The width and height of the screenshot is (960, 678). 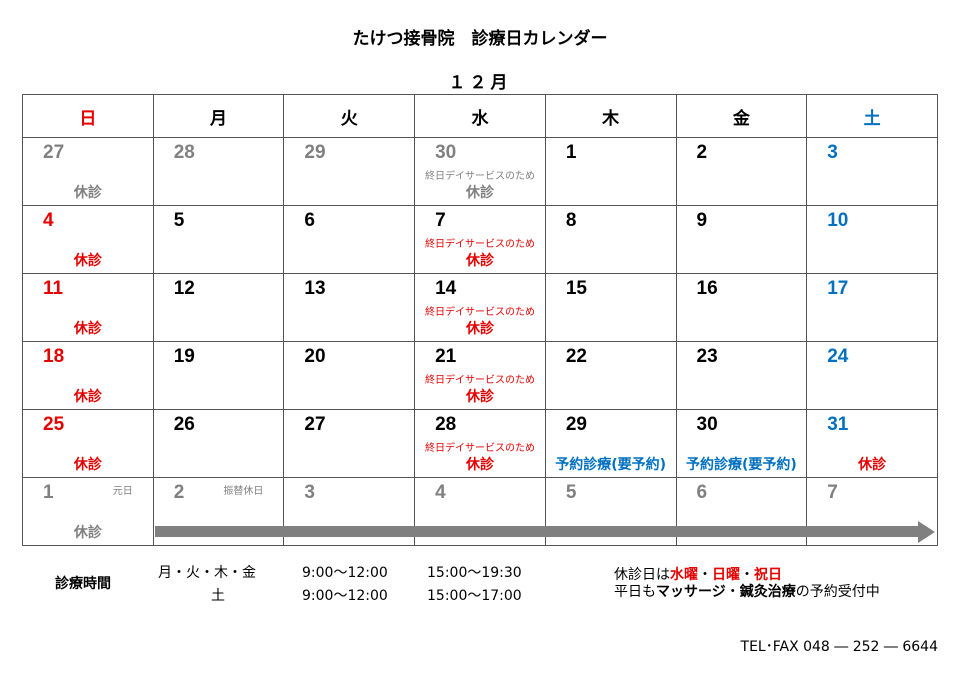 What do you see at coordinates (837, 592) in the screenshot?
I see `notice2-suffix: の予約受付中` at bounding box center [837, 592].